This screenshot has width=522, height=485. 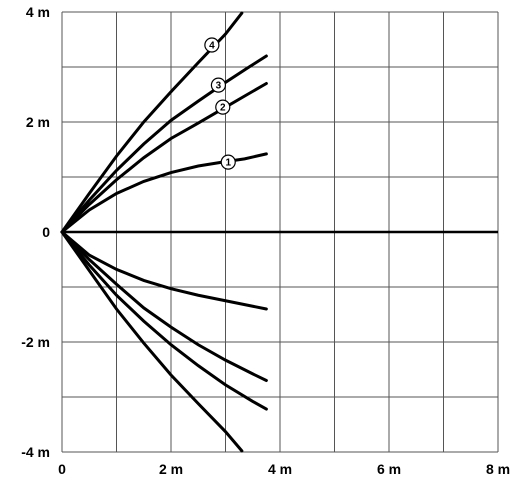 What do you see at coordinates (35, 342) in the screenshot?
I see `y-tick-label: -2 m` at bounding box center [35, 342].